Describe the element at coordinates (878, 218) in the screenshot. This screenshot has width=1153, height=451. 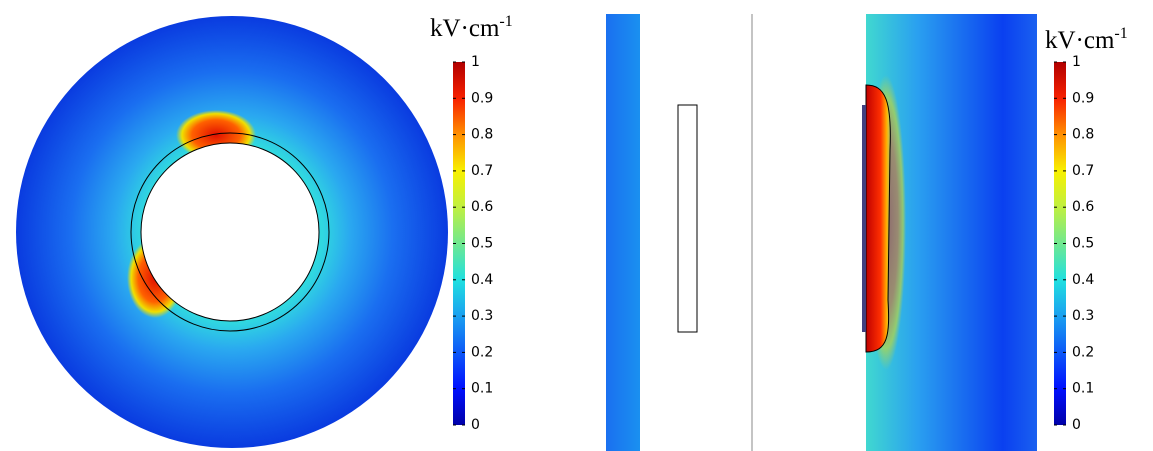
I see `hot-band` at that location.